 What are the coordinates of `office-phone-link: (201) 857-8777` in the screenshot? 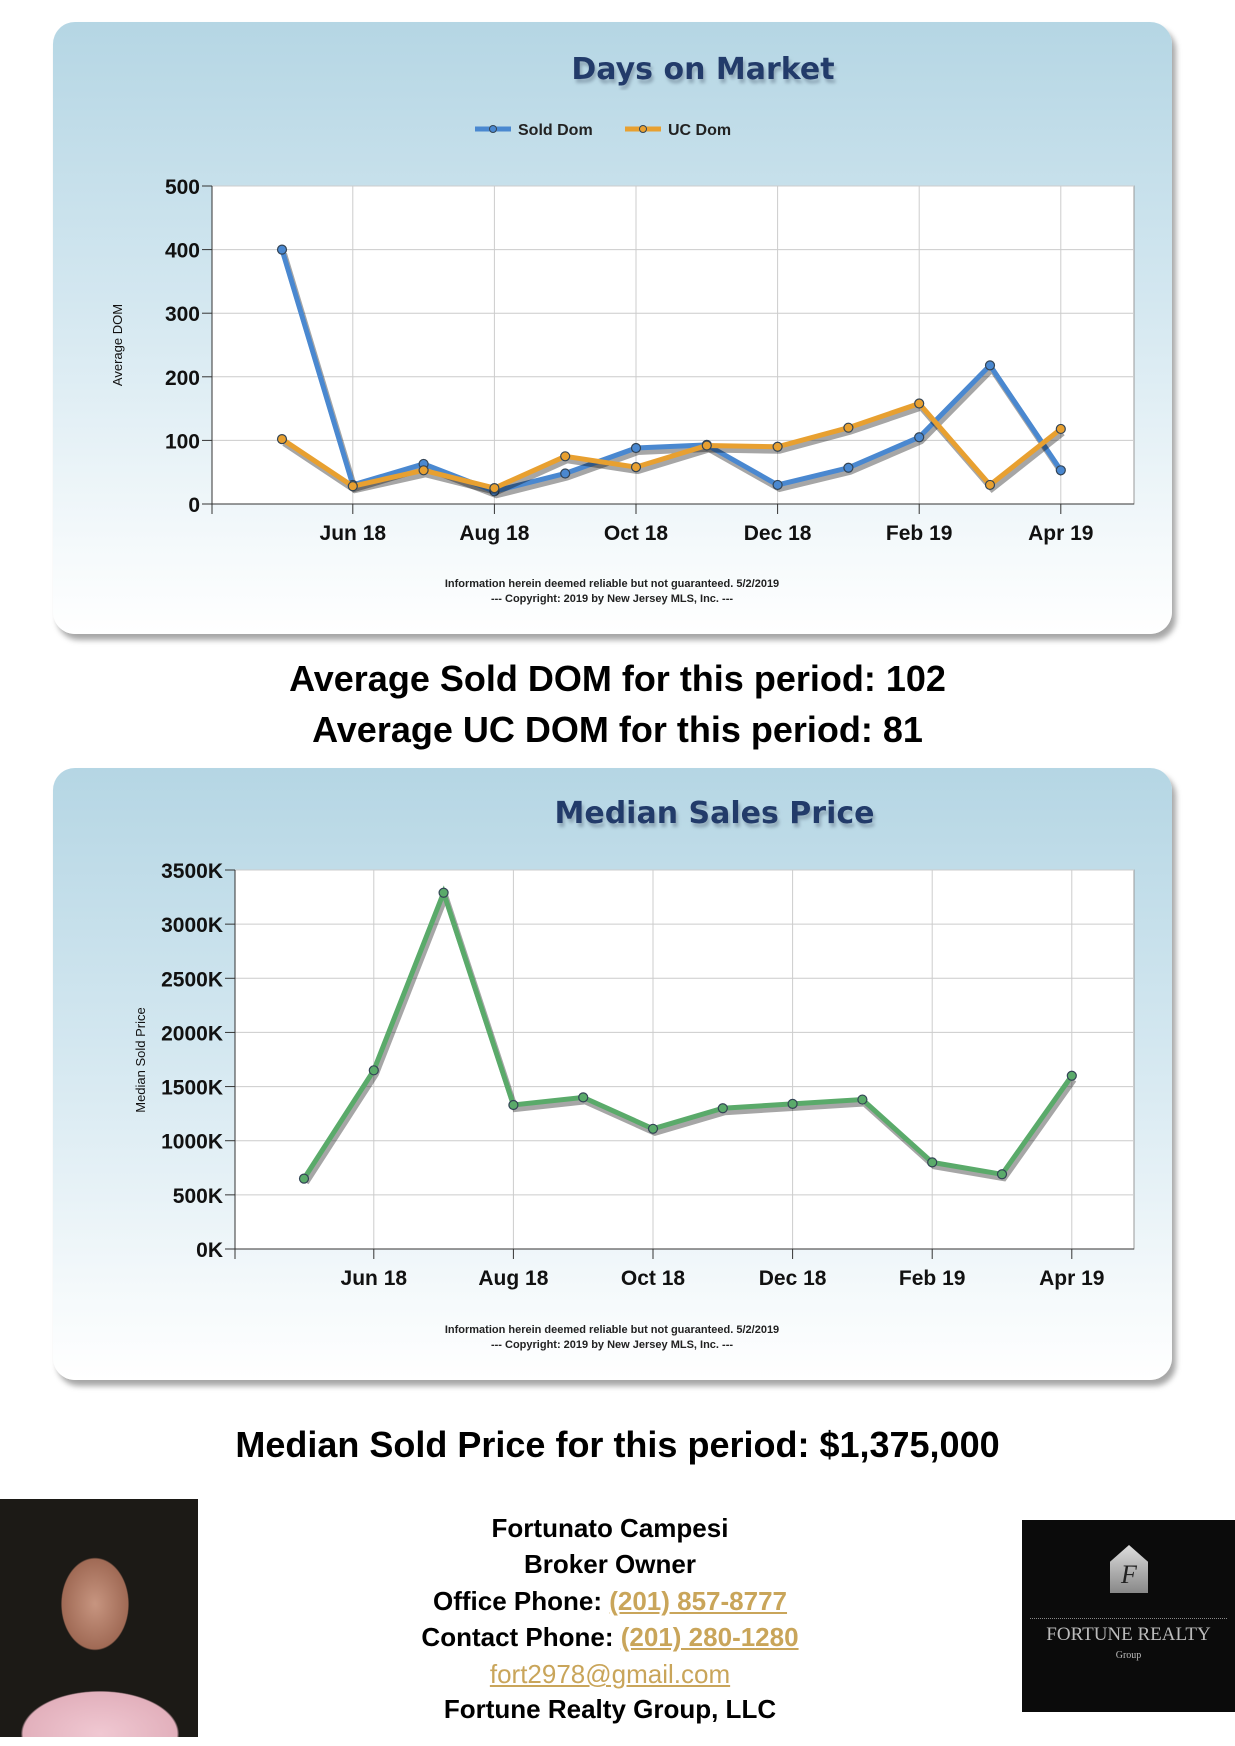 It's located at (698, 1601).